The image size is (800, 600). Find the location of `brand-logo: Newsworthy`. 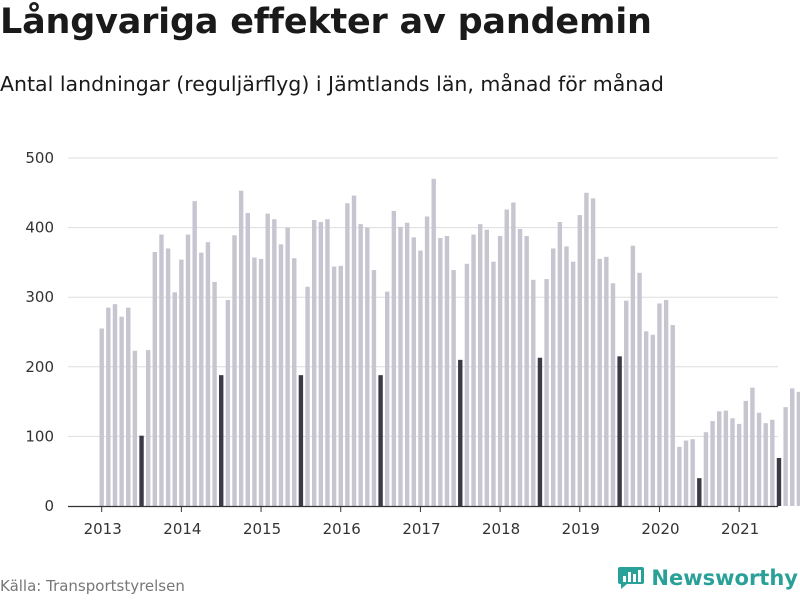

brand-logo: Newsworthy is located at coordinates (707, 578).